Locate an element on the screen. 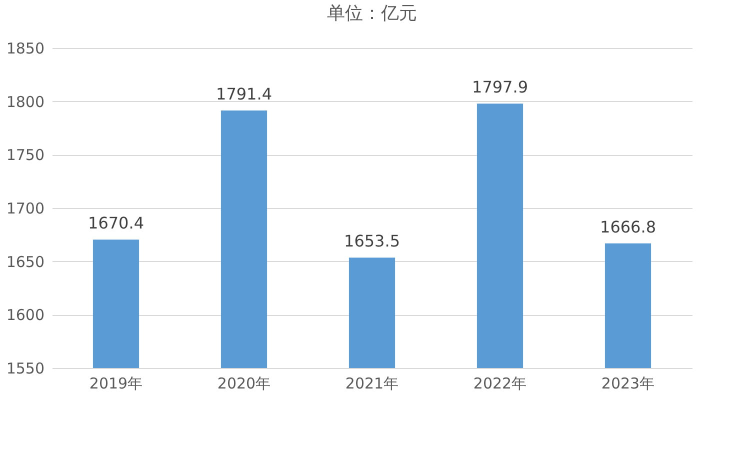  data-label: 1797.9 is located at coordinates (500, 87).